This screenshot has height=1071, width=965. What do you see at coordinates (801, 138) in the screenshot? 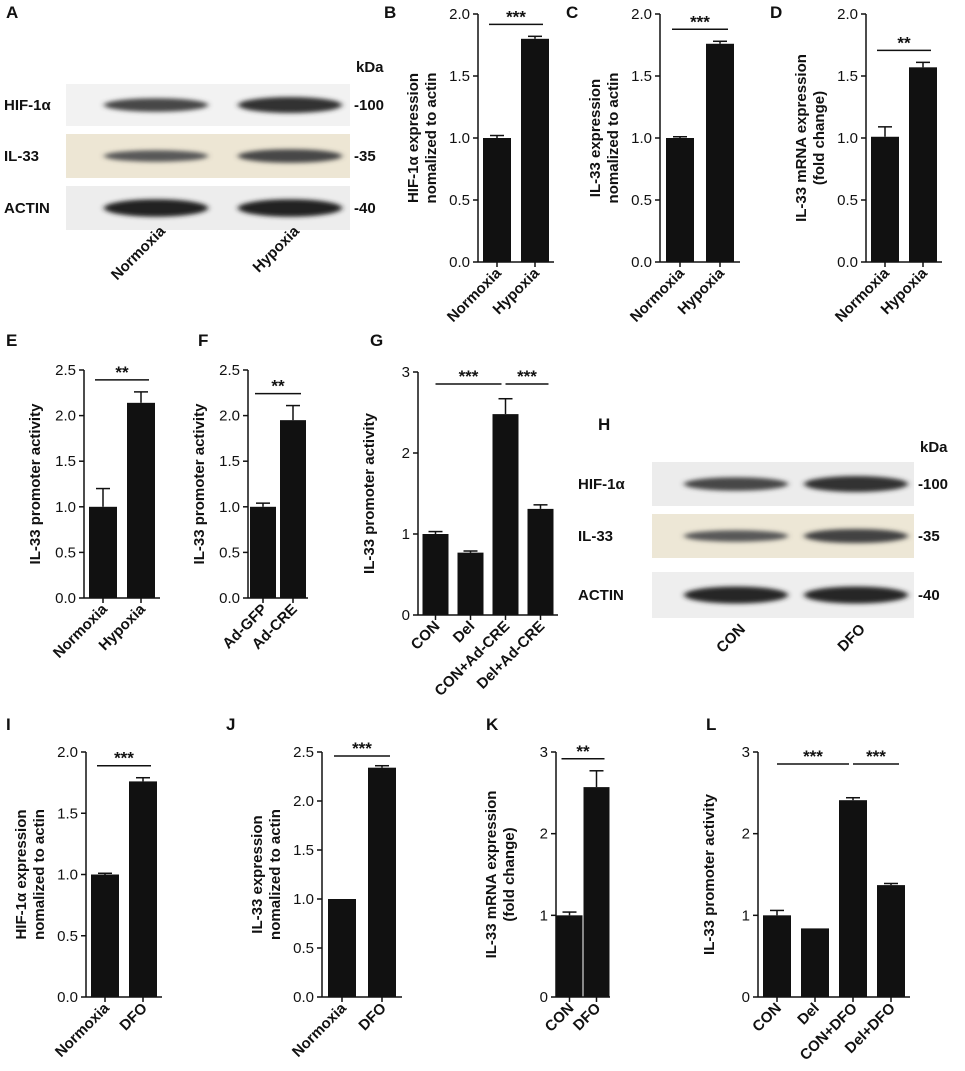
I see `y-axis-label: IL-33 mRNA expression` at bounding box center [801, 138].